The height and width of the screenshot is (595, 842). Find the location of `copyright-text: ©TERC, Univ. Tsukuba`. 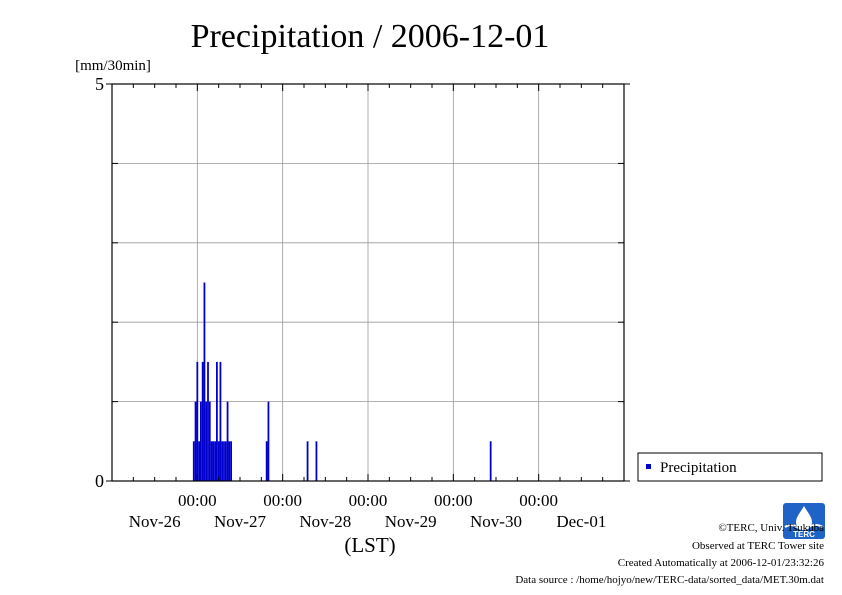

copyright-text: ©TERC, Univ. Tsukuba is located at coordinates (771, 528).